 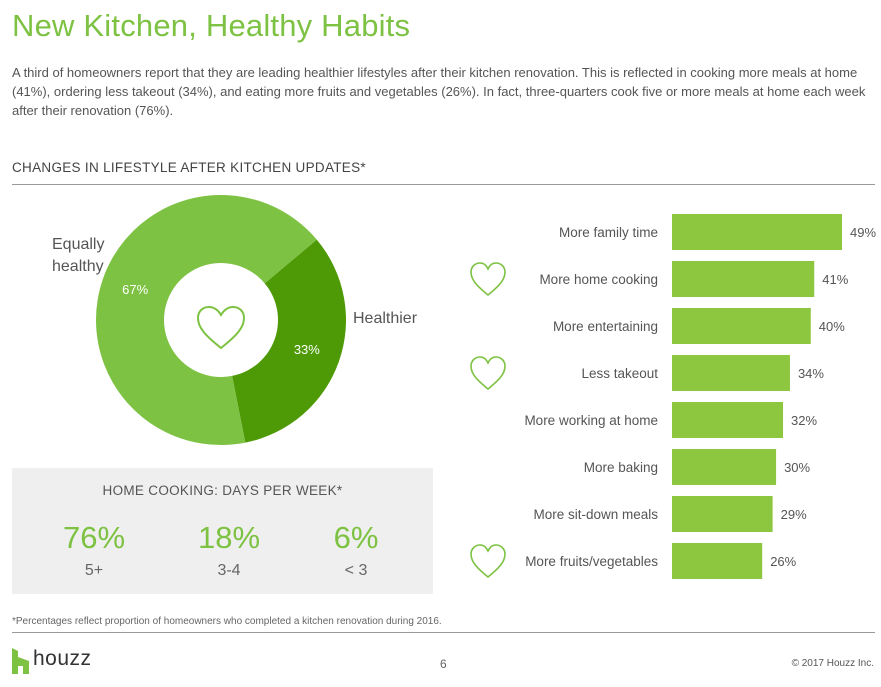 I want to click on bar-category-label: More working at home, so click(x=591, y=420).